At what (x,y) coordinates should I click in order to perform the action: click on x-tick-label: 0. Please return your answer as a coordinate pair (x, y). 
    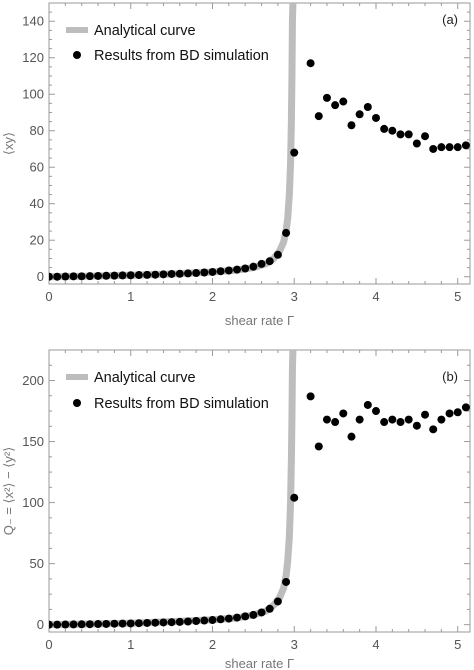
    Looking at the image, I should click on (48, 644).